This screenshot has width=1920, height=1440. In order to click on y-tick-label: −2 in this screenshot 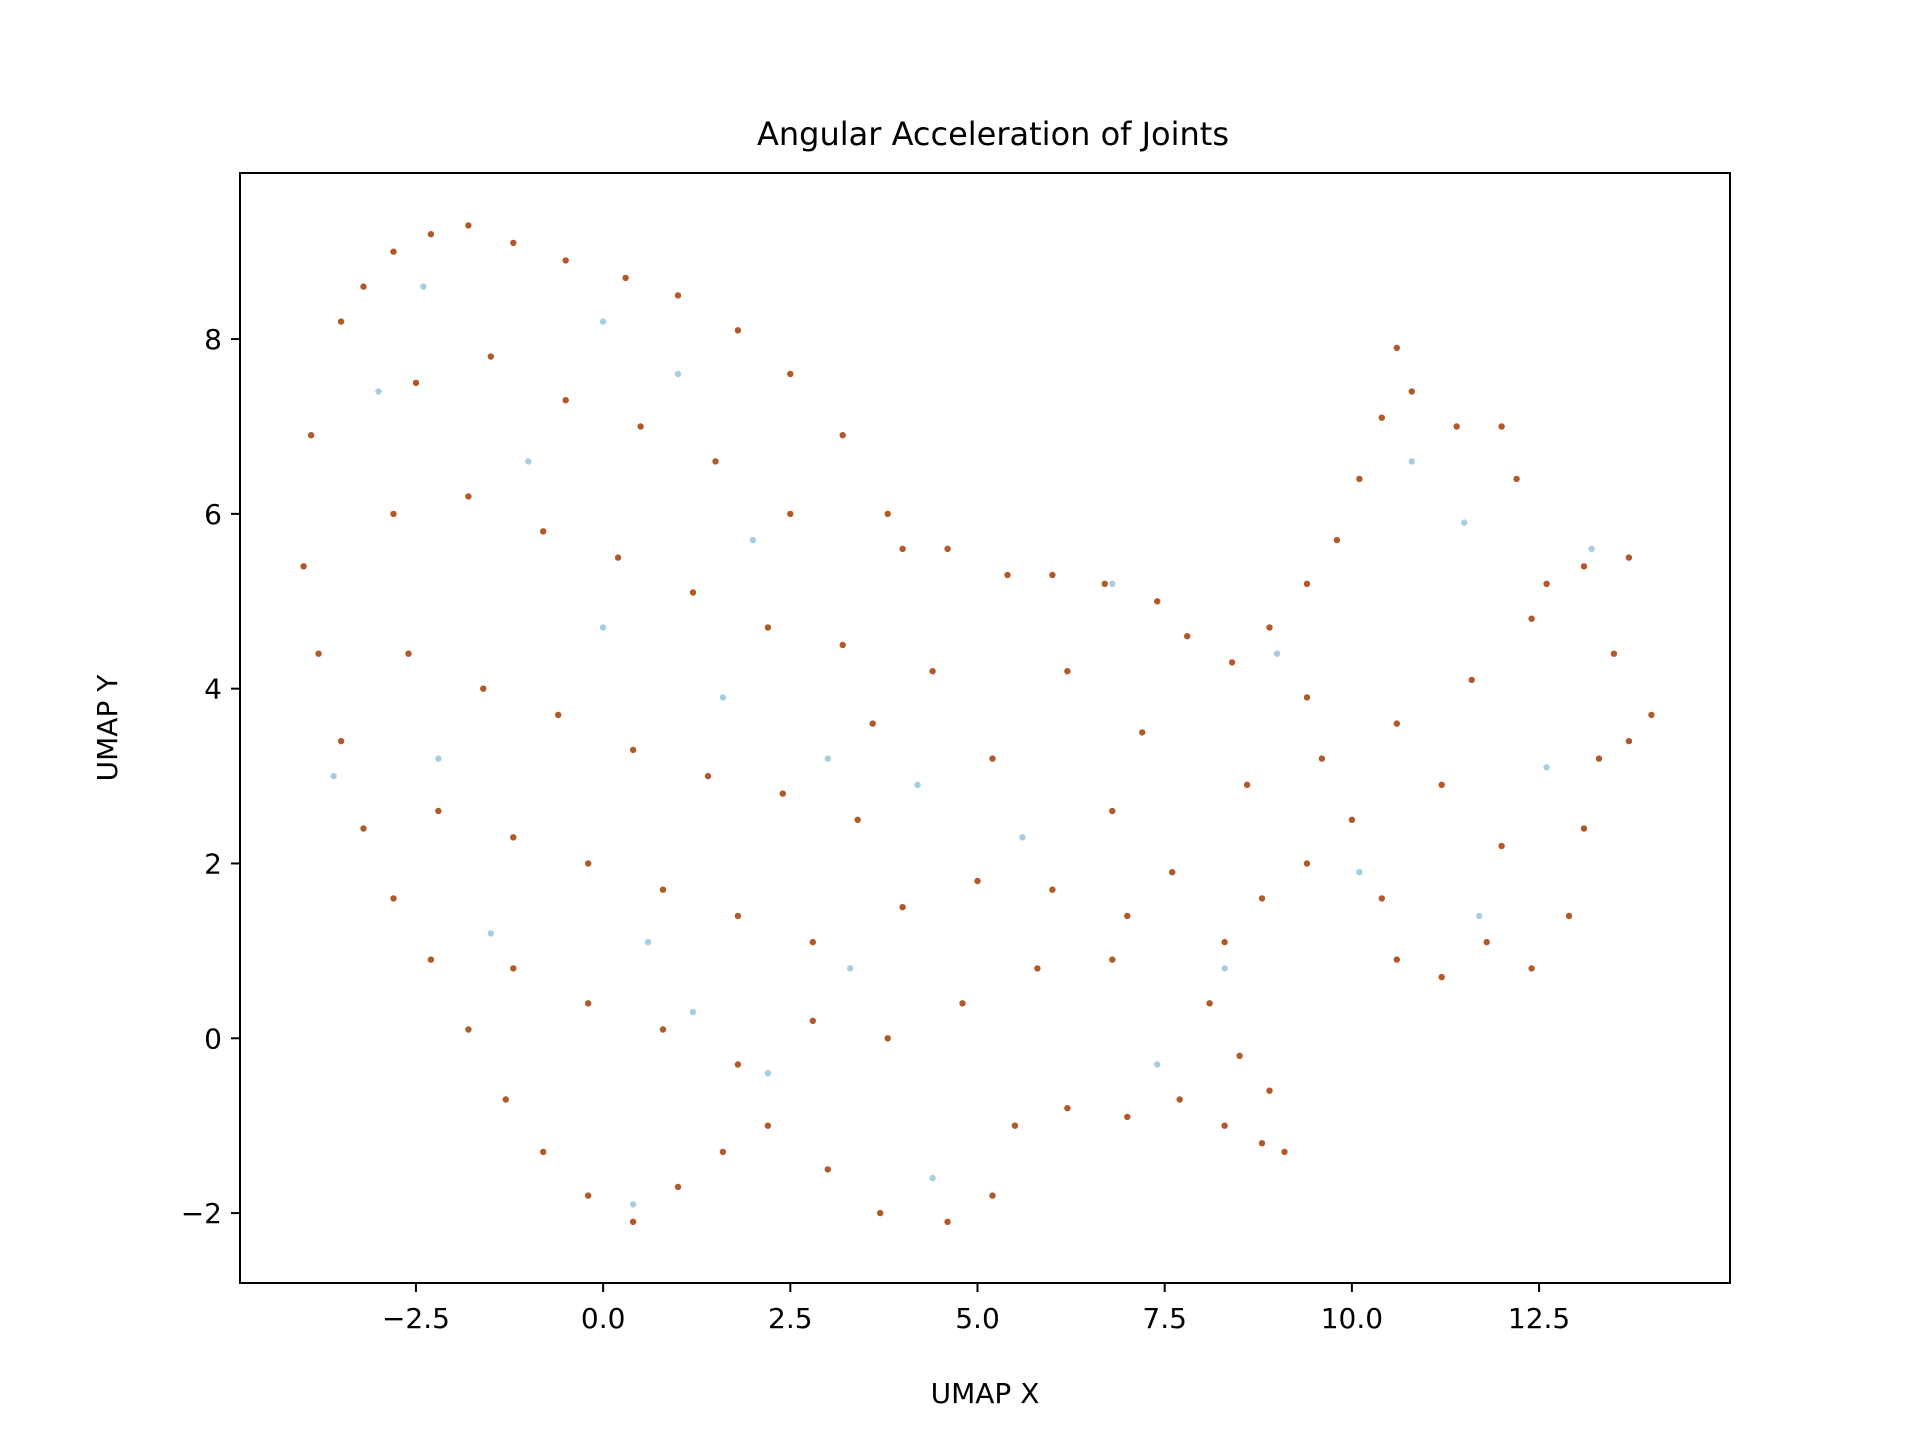, I will do `click(201, 1213)`.